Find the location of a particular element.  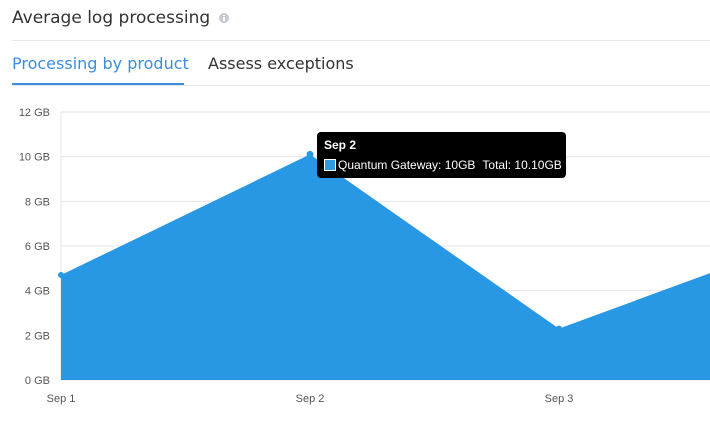

x-tick-label: Sep 2 is located at coordinates (310, 399).